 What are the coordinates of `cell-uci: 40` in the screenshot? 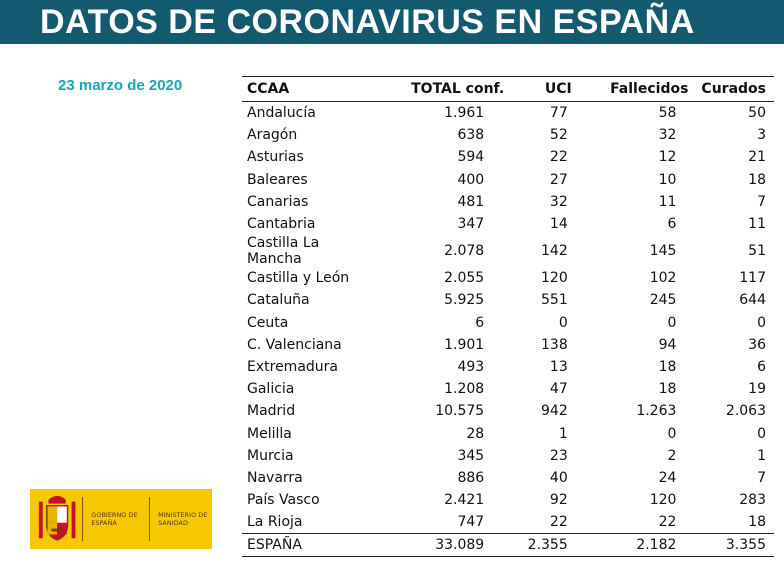 It's located at (558, 477).